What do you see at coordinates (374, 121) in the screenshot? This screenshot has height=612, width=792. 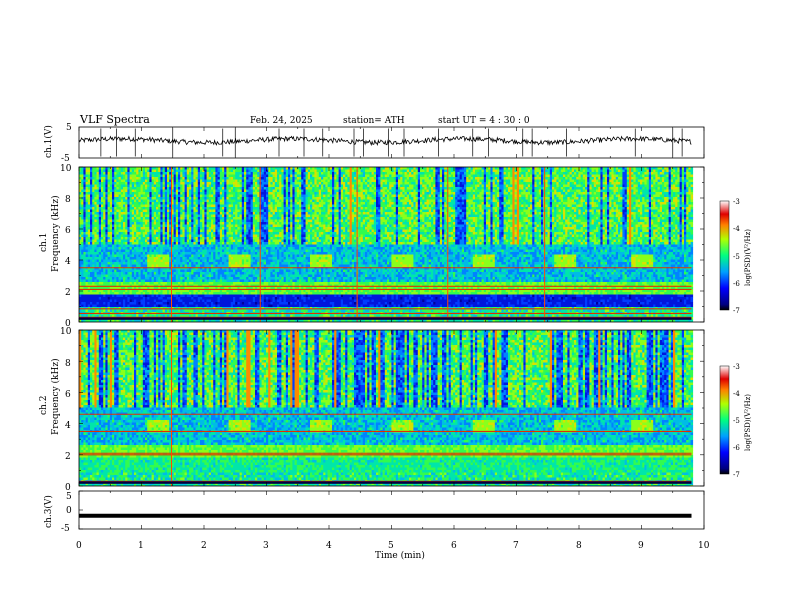 I see `station-label: station= ATH` at bounding box center [374, 121].